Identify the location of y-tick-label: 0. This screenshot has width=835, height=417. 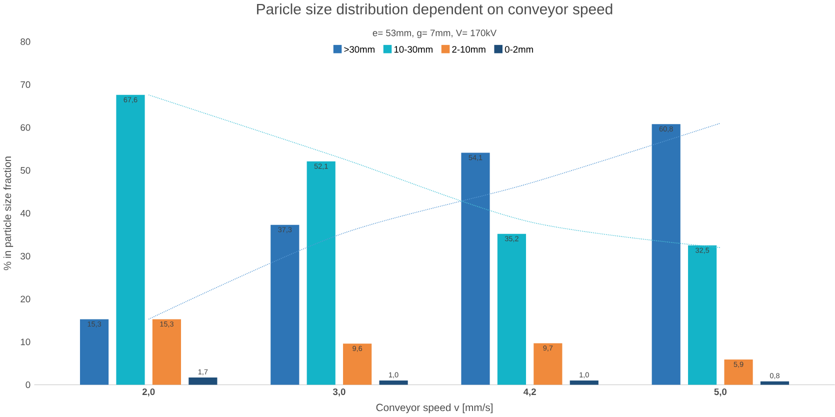
(28, 385).